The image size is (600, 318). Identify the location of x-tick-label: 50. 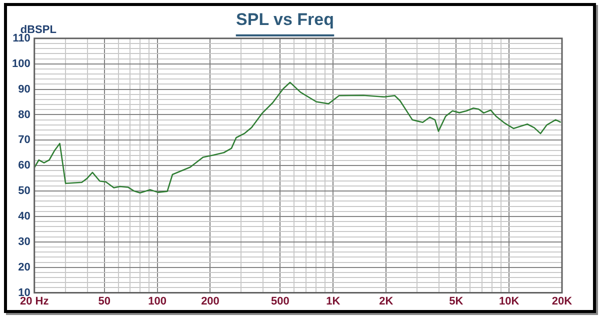
(104, 301).